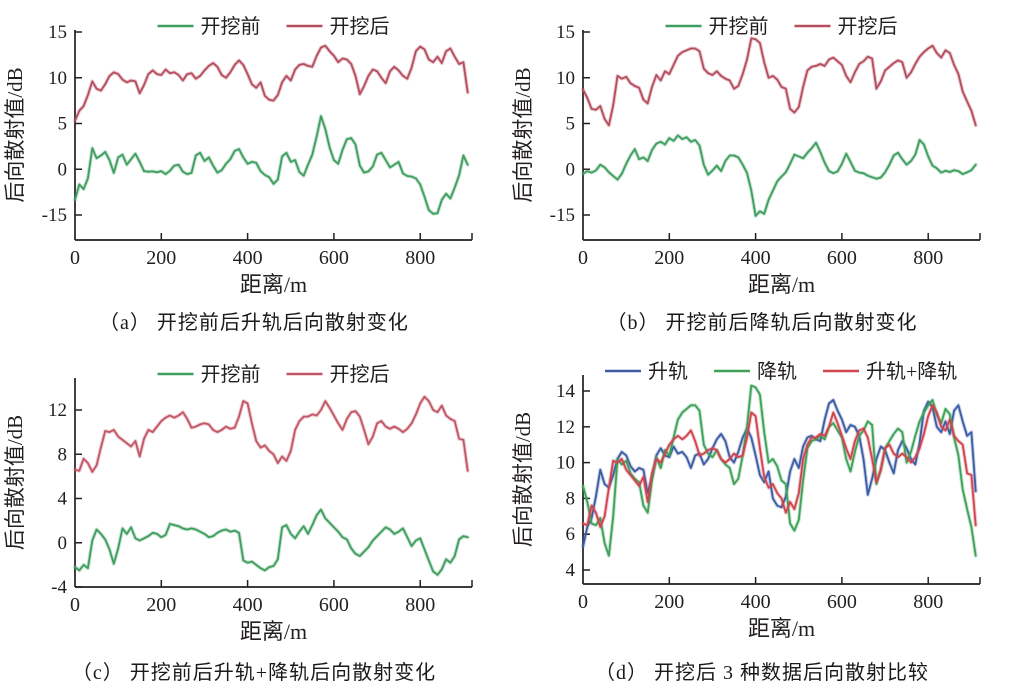 Image resolution: width=1016 pixels, height=700 pixels. What do you see at coordinates (566, 391) in the screenshot?
I see `y-tick-label: 14` at bounding box center [566, 391].